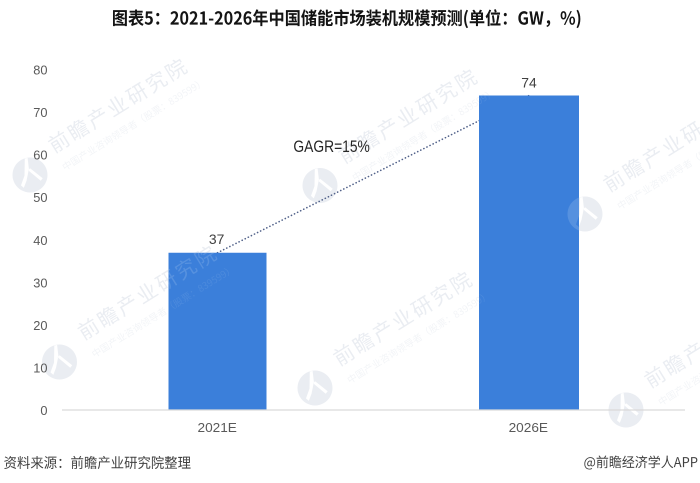 The width and height of the screenshot is (700, 483). What do you see at coordinates (40, 112) in the screenshot?
I see `svg-text: 70` at bounding box center [40, 112].